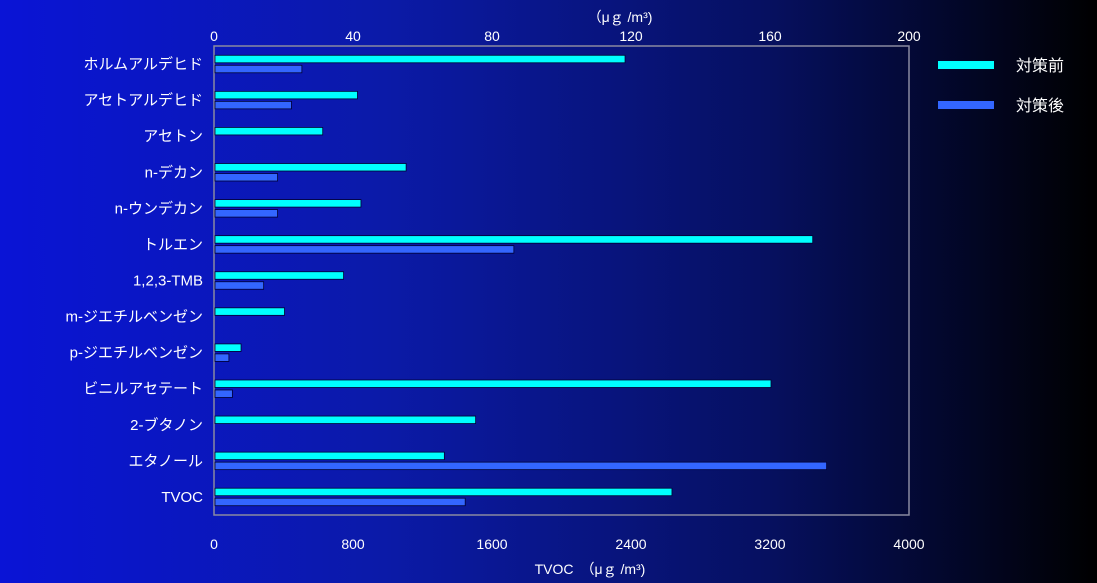 This screenshot has height=583, width=1097. I want to click on bottom-tick-label: 2400, so click(630, 544).